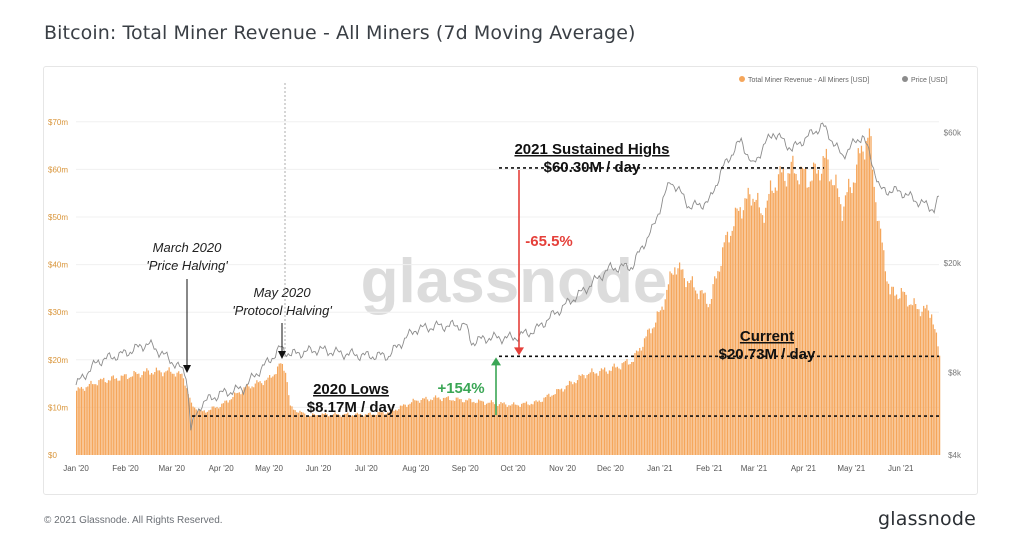 The image size is (1024, 550). What do you see at coordinates (927, 519) in the screenshot?
I see `brand-logo: glassnode` at bounding box center [927, 519].